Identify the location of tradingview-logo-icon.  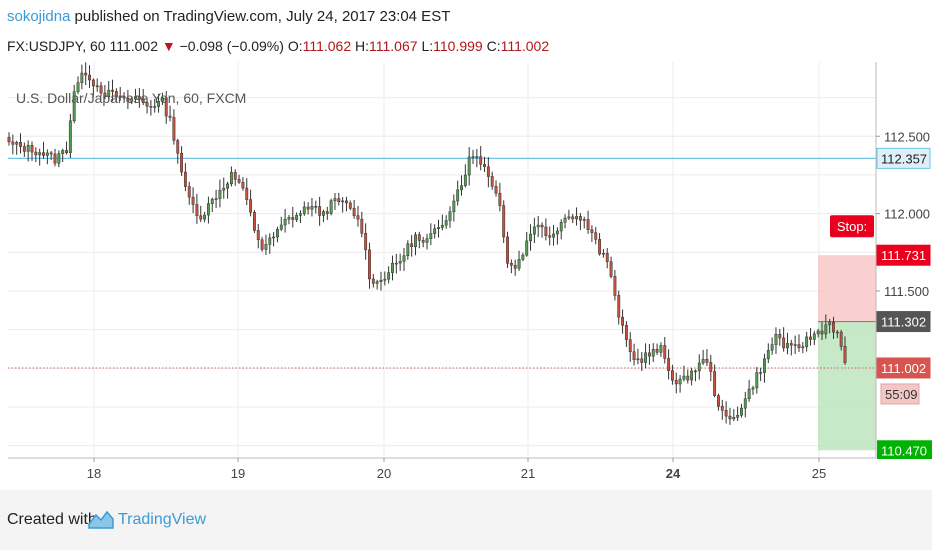
(101, 519).